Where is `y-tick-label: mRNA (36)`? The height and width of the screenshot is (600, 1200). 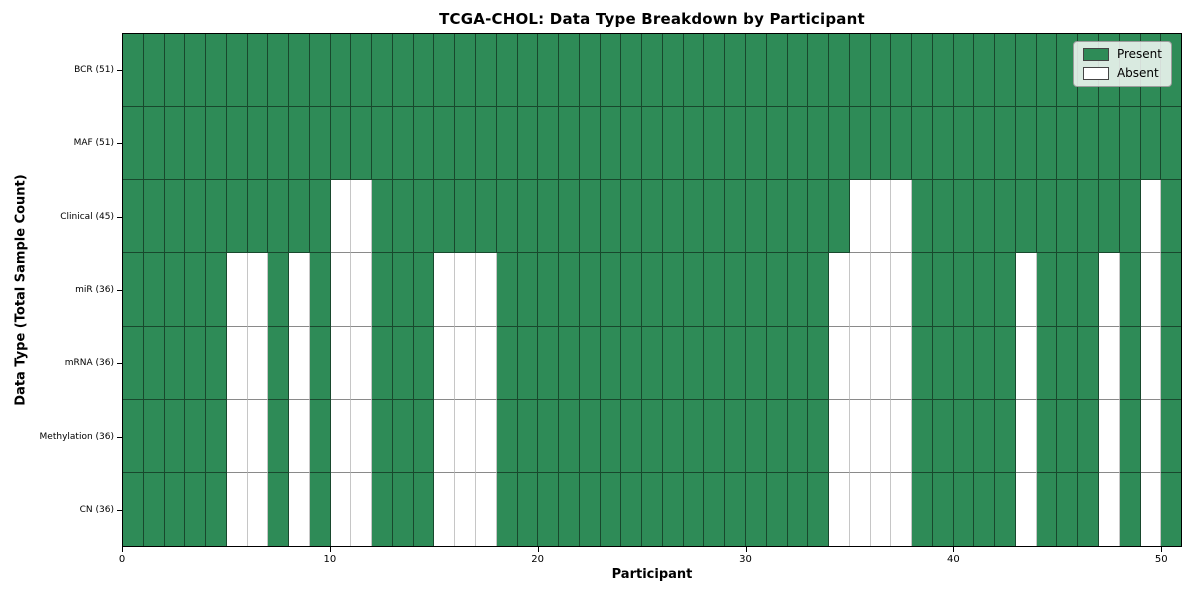
y-tick-label: mRNA (36) is located at coordinates (89, 363).